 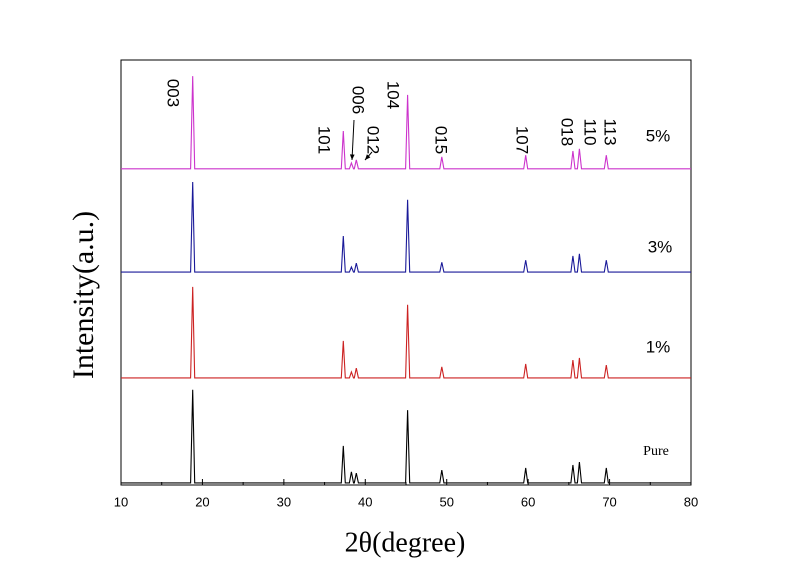 What do you see at coordinates (405, 542) in the screenshot?
I see `x-axis-label: 2θ(degree)` at bounding box center [405, 542].